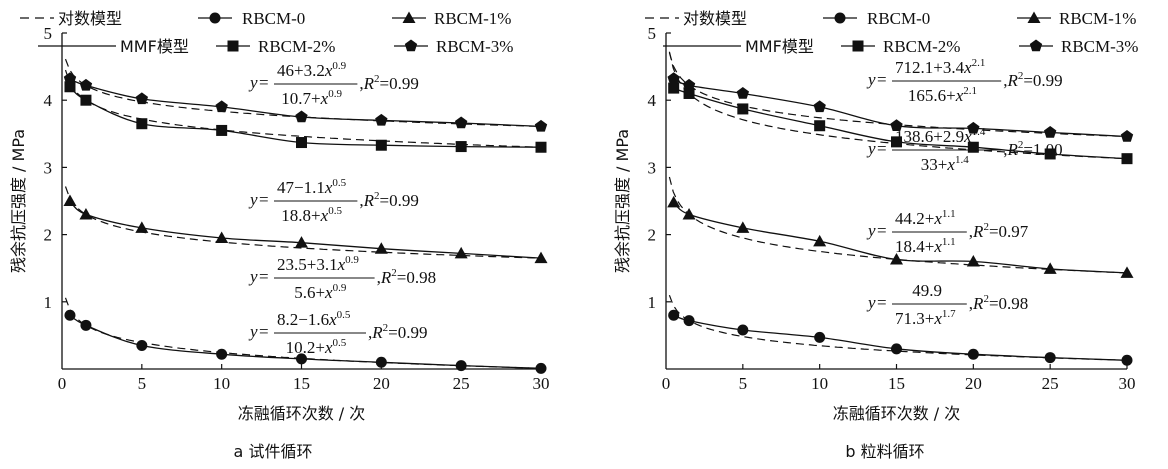  I want to click on equation-numerator: 46+3.2x0.9, so click(312, 70).